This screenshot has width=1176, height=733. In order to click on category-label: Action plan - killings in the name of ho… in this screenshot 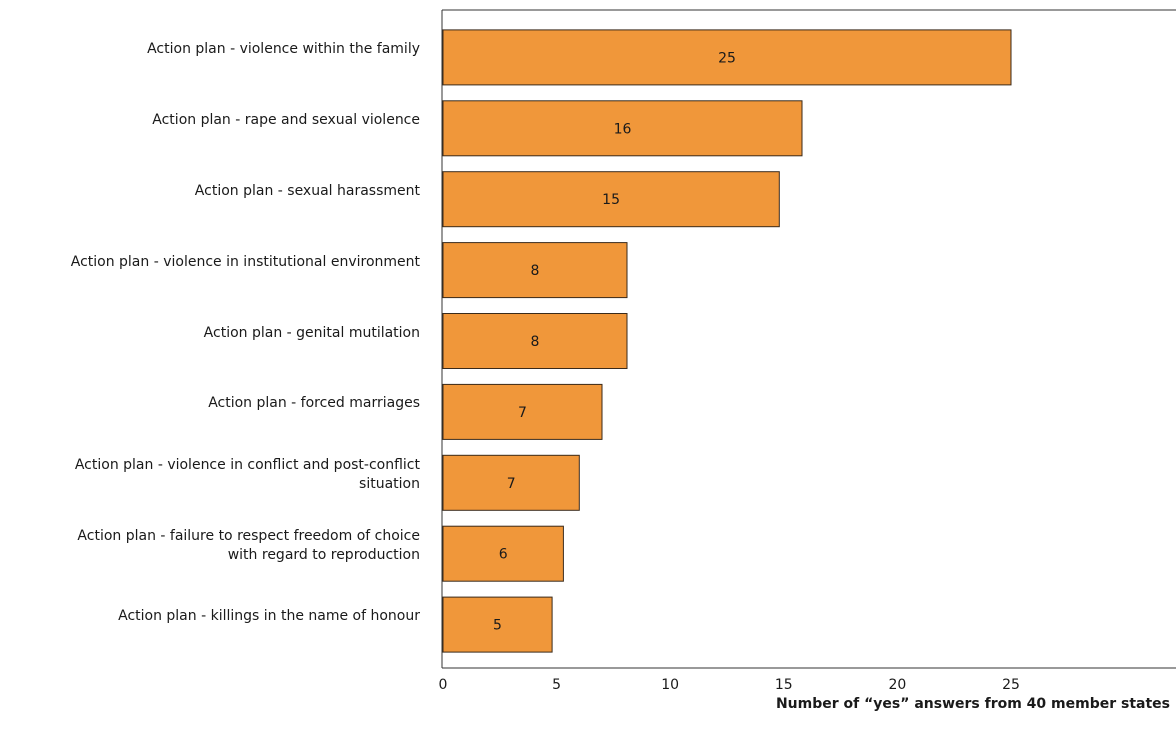, I will do `click(269, 616)`.